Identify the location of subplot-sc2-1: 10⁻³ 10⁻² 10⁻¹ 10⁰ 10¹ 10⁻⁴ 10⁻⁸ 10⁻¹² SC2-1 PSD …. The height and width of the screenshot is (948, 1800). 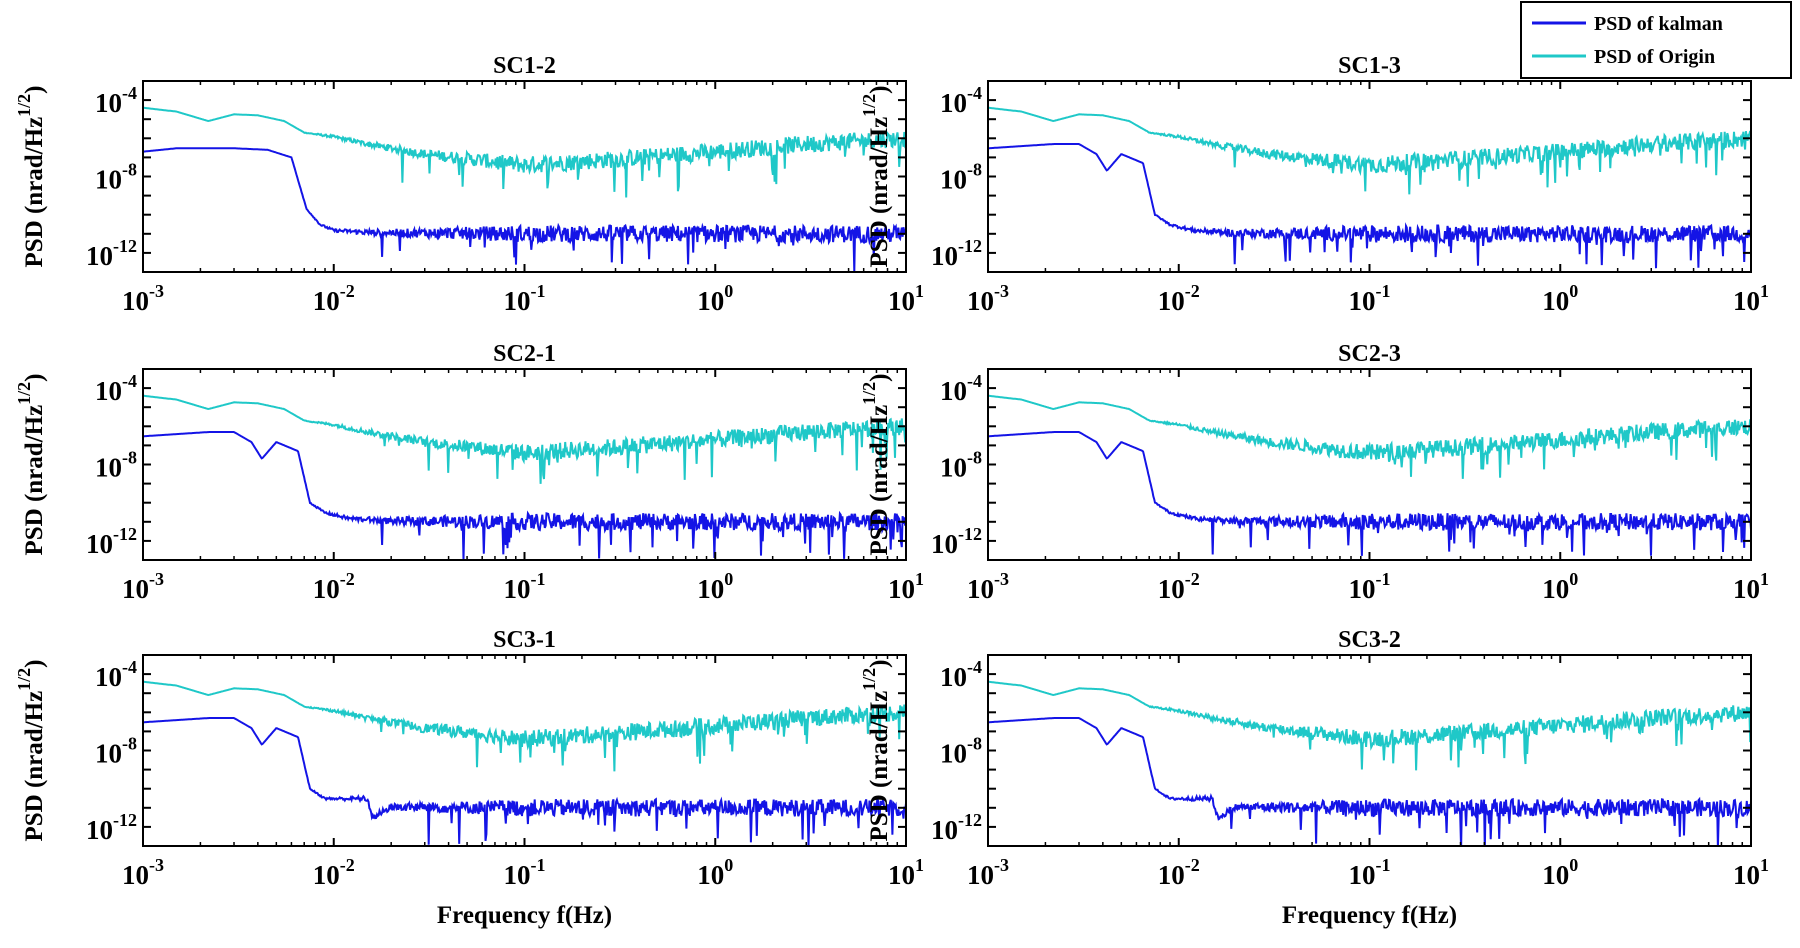
(469, 472).